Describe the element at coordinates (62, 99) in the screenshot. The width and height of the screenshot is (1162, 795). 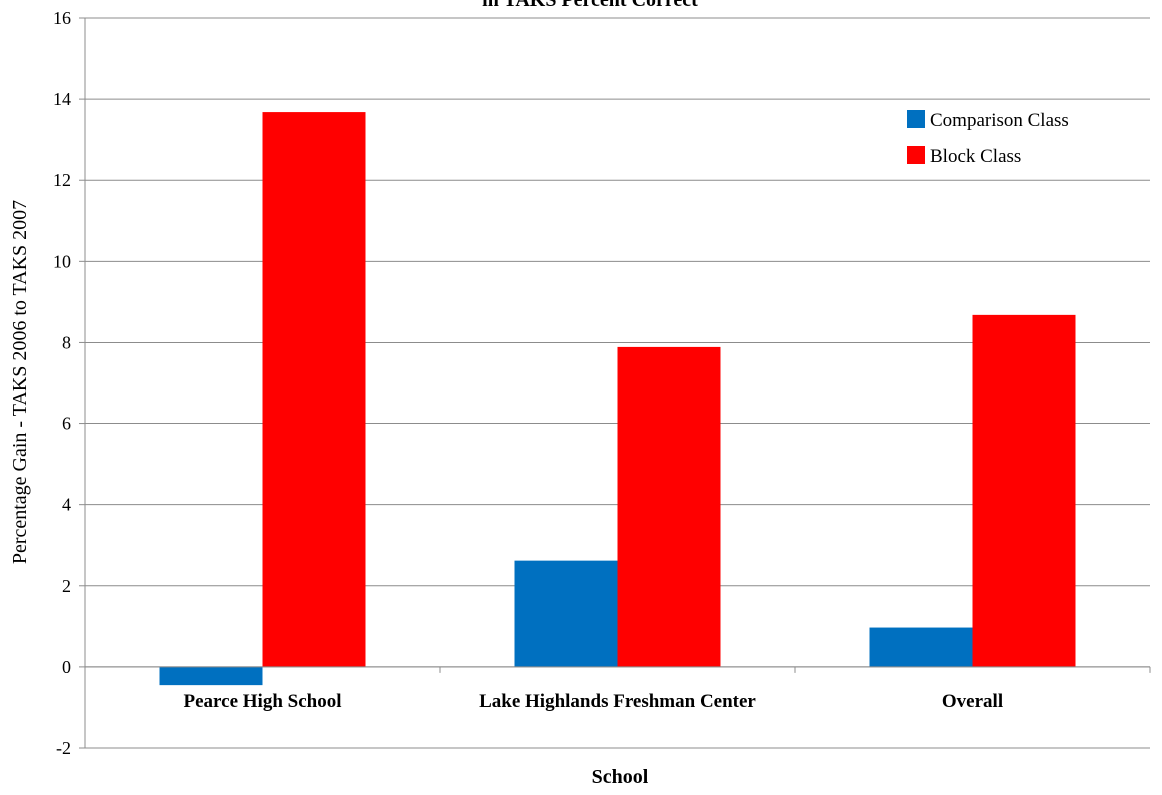
I see `y-tick-label: 14` at that location.